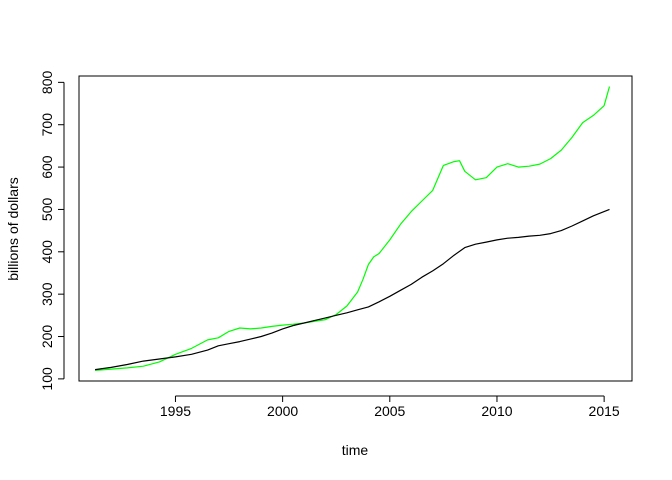 The image size is (672, 480). I want to click on y-tick-label: 100, so click(47, 379).